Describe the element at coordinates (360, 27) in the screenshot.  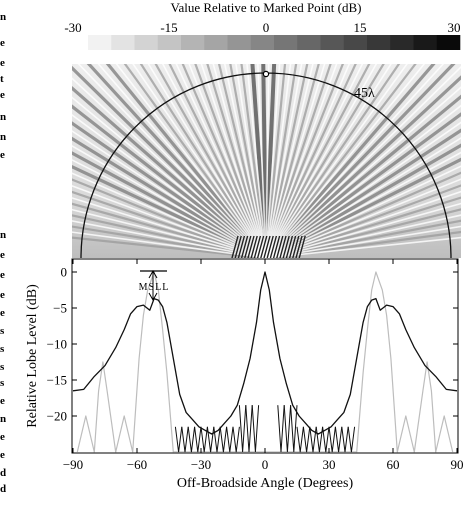
I see `colorbar-tick-label: 15` at that location.